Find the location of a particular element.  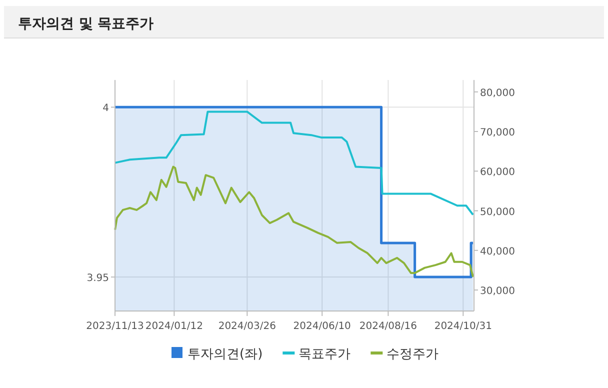

y2-tick-label: 50,000 is located at coordinates (497, 212).